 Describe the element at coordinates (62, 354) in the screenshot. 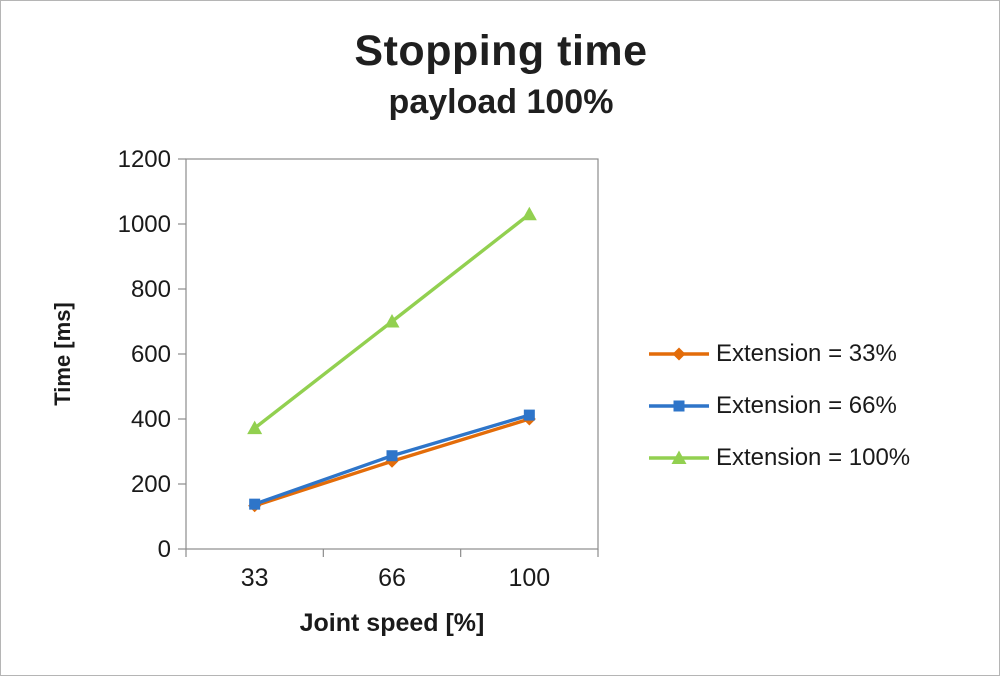

I see `y-axis-title: Time [ms]` at that location.